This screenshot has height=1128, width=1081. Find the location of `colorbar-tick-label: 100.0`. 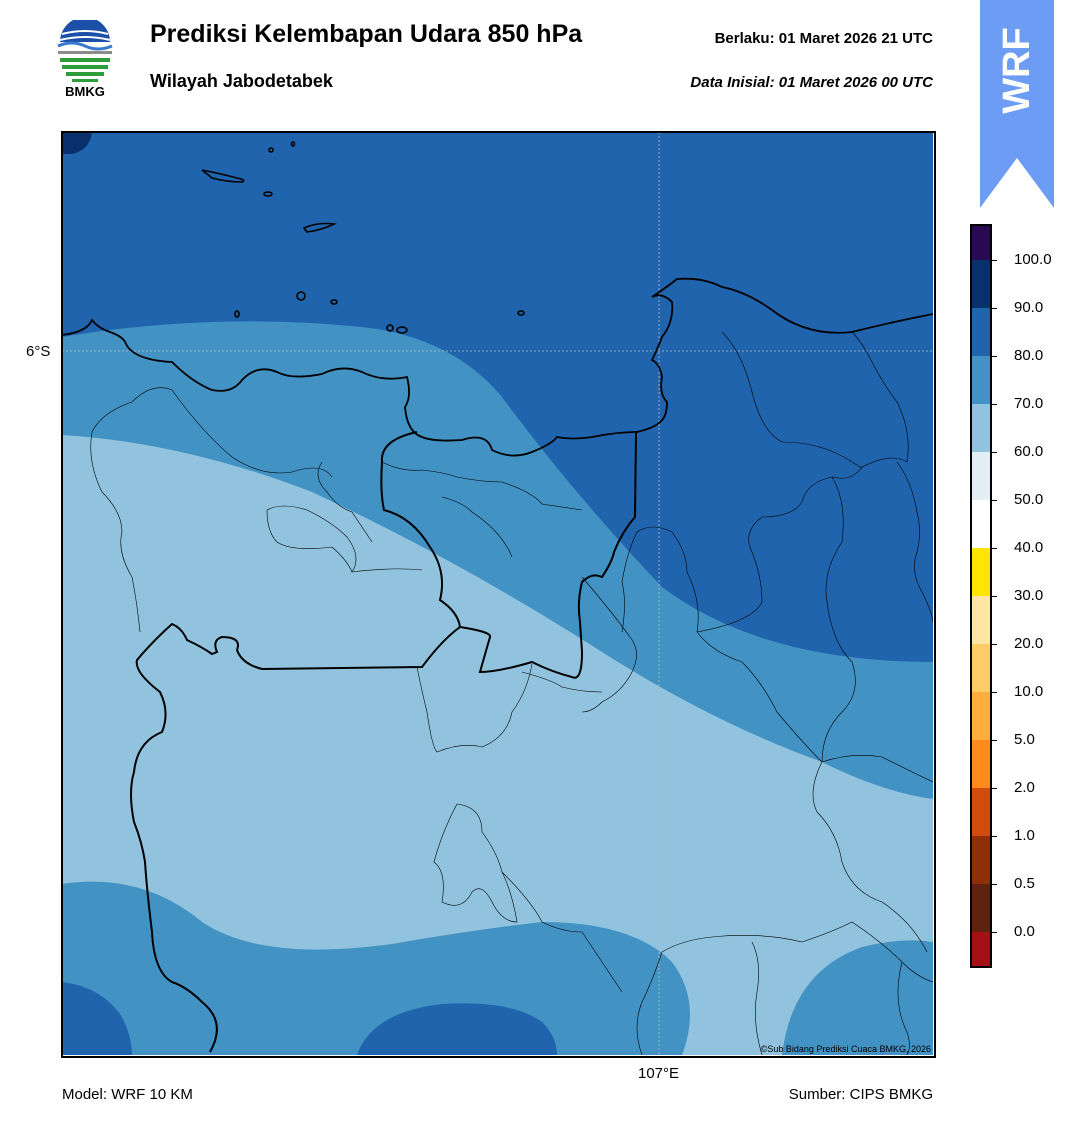

colorbar-tick-label: 100.0 is located at coordinates (1033, 259).